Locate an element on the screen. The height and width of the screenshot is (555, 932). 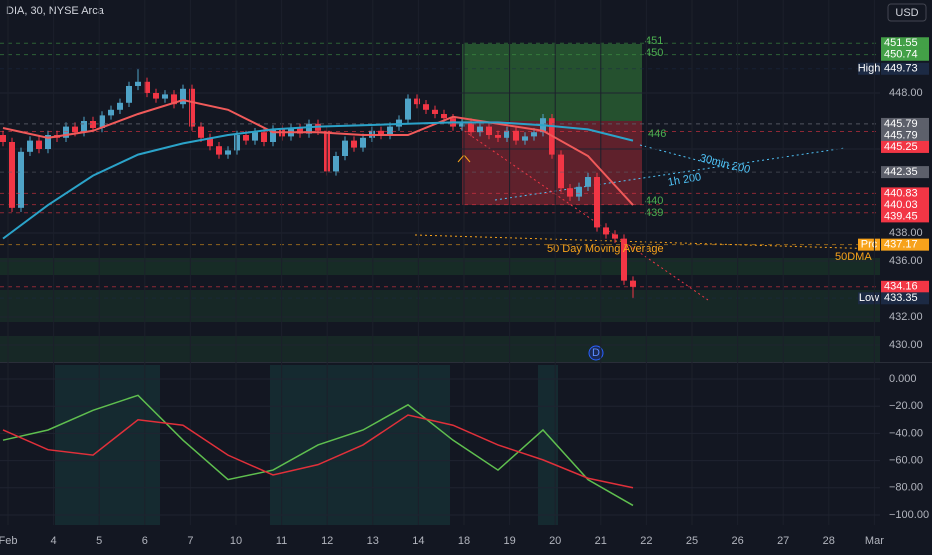
y-tick-label: −20.00 is located at coordinates (906, 406).